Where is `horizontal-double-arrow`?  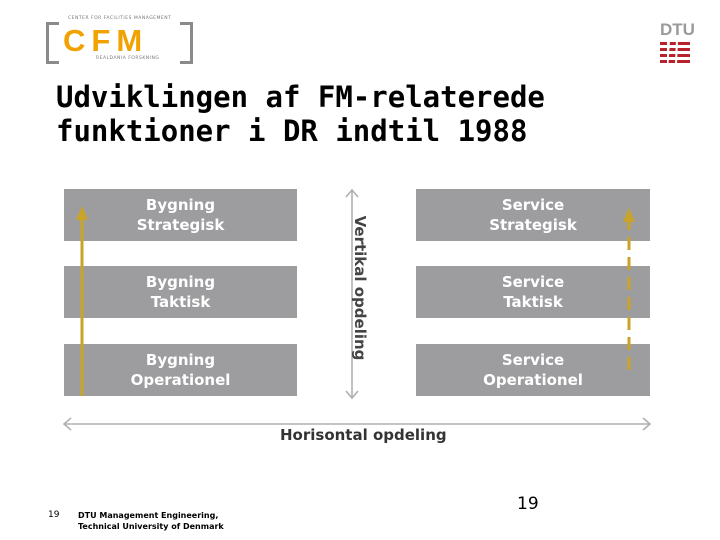 horizontal-double-arrow is located at coordinates (357, 424).